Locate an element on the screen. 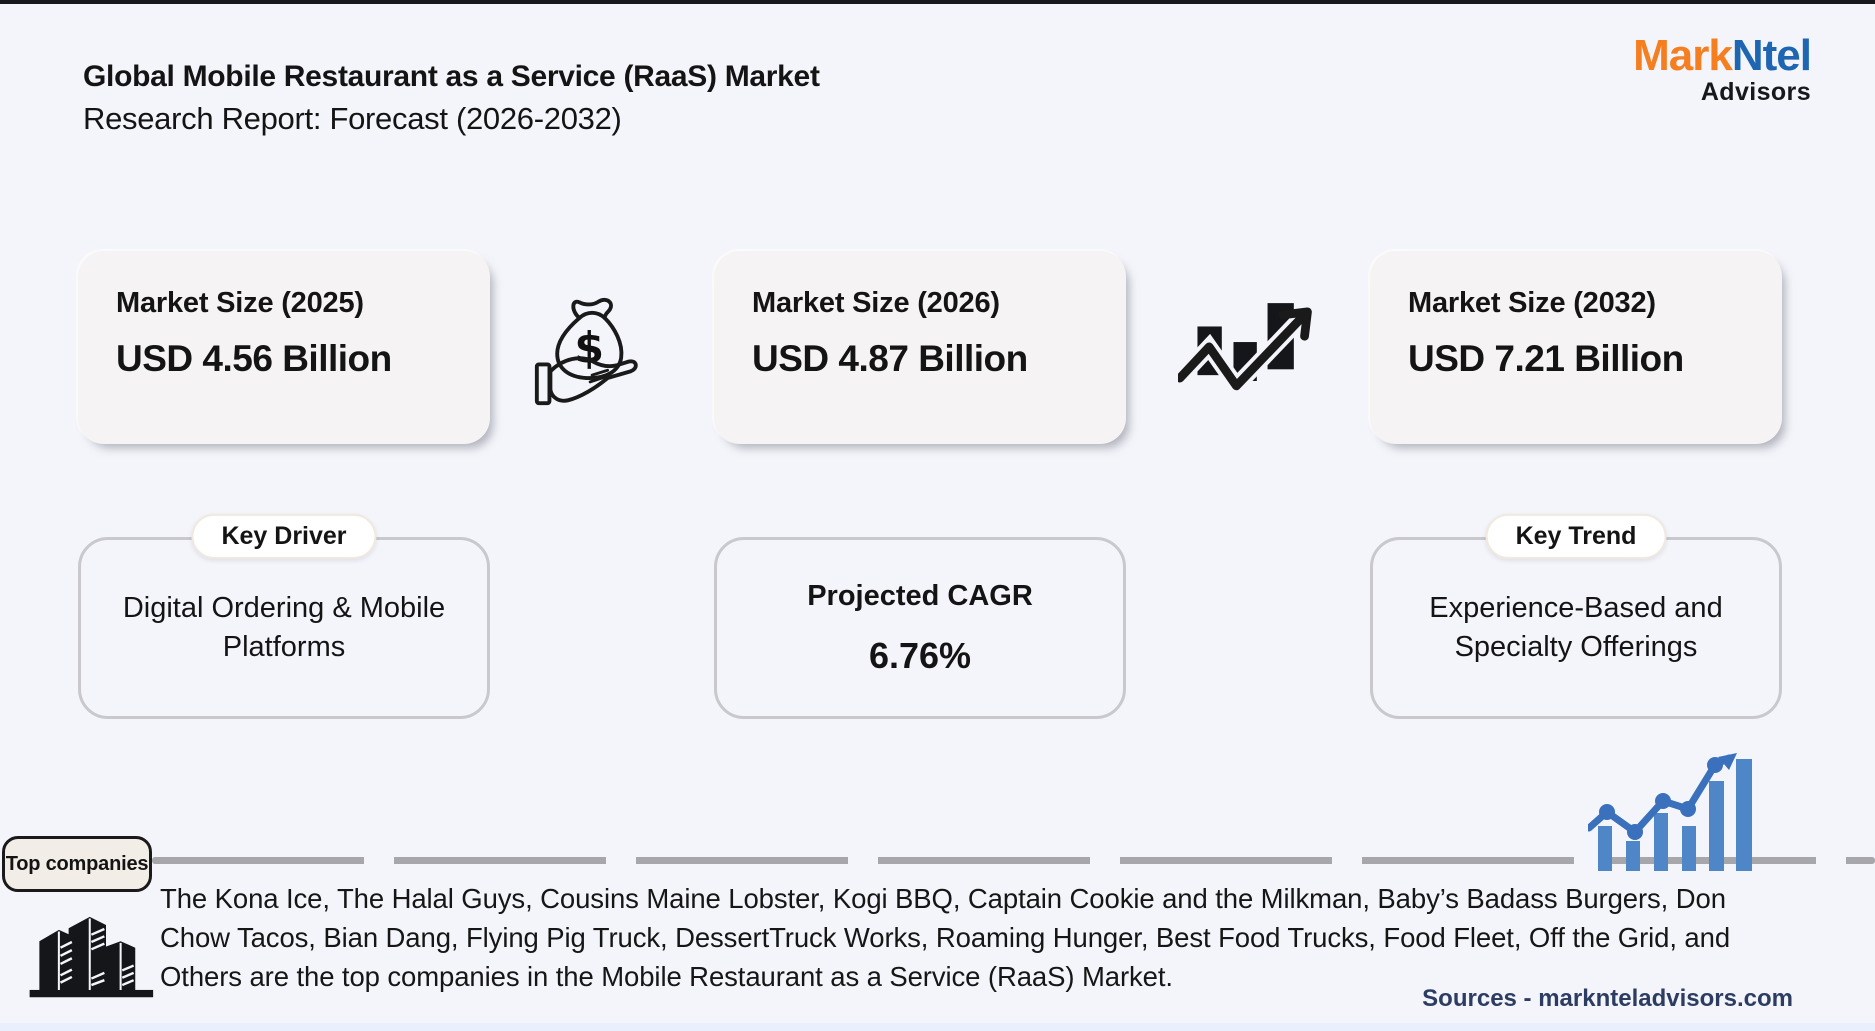 The width and height of the screenshot is (1875, 1031). logo-wordmark: MarkNtel is located at coordinates (1722, 55).